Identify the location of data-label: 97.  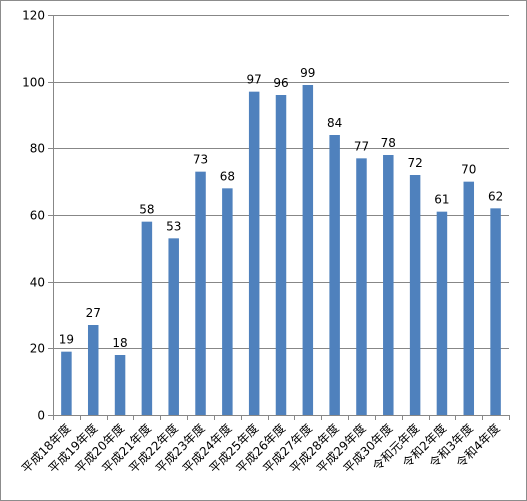
(254, 80).